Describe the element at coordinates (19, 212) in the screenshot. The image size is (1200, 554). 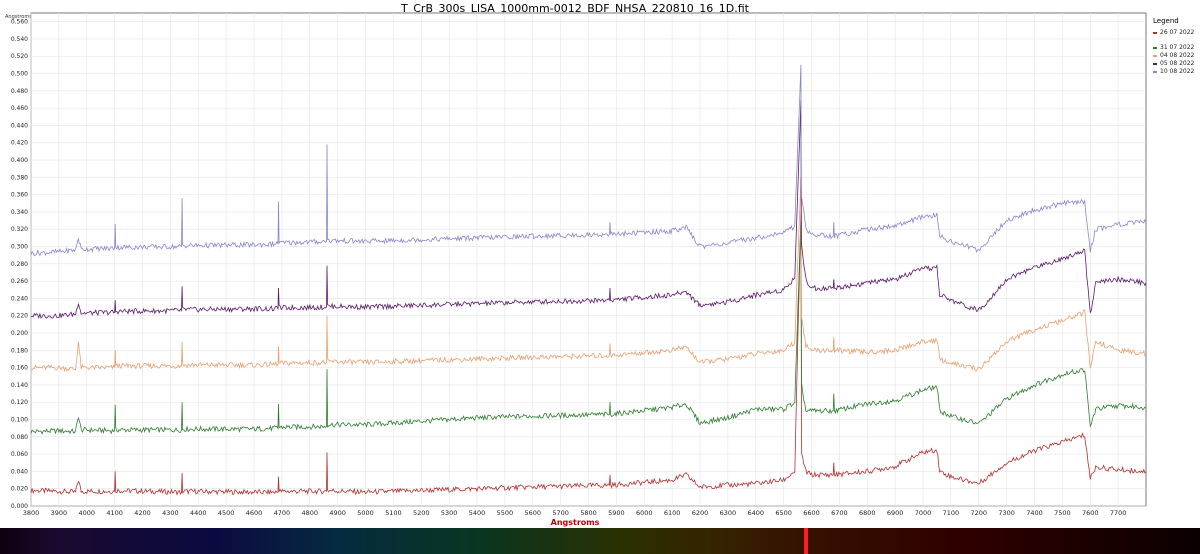
I see `y-tick-label: 0.340` at that location.